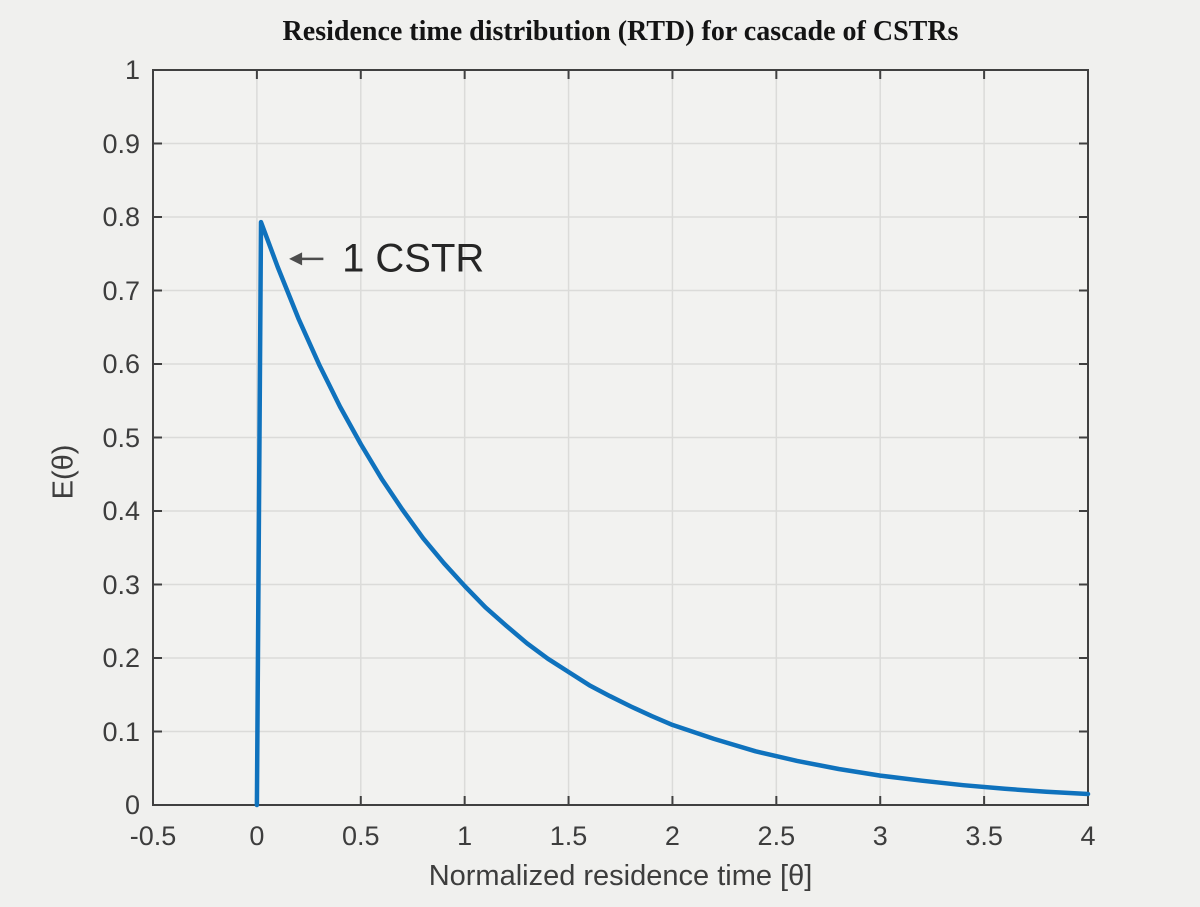 This screenshot has height=907, width=1200. What do you see at coordinates (121, 364) in the screenshot?
I see `y-tick-label: 0.6` at bounding box center [121, 364].